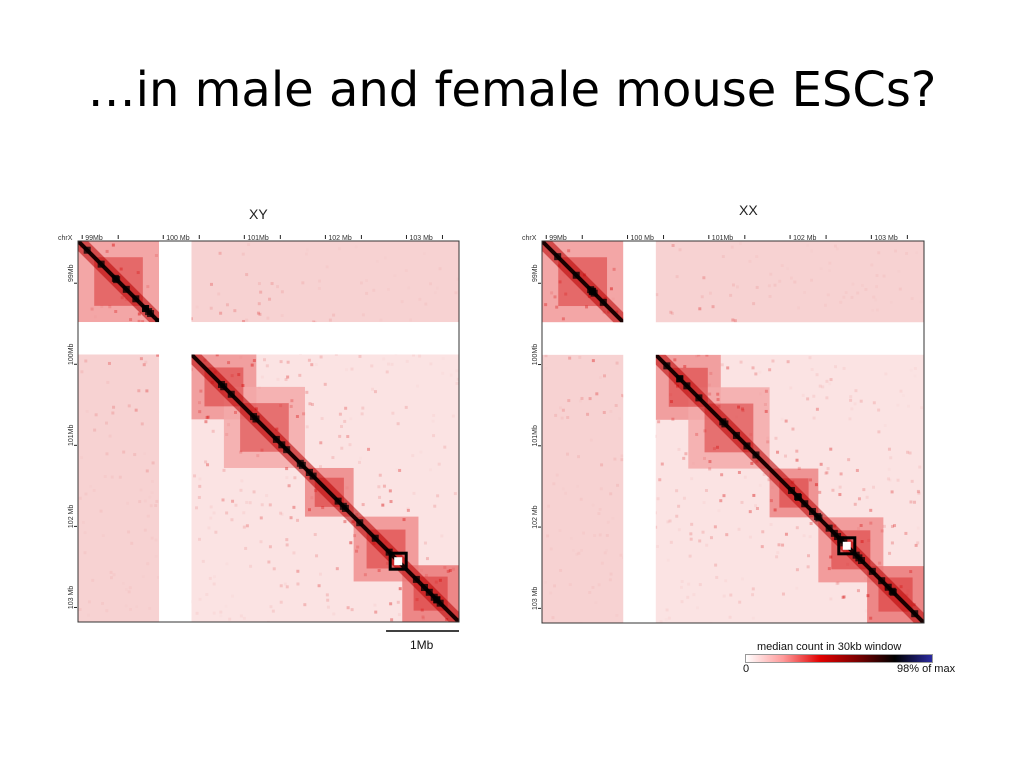 This screenshot has width=1024, height=768. What do you see at coordinates (535, 355) in the screenshot?
I see `y-tick-label: 100Mb` at bounding box center [535, 355].